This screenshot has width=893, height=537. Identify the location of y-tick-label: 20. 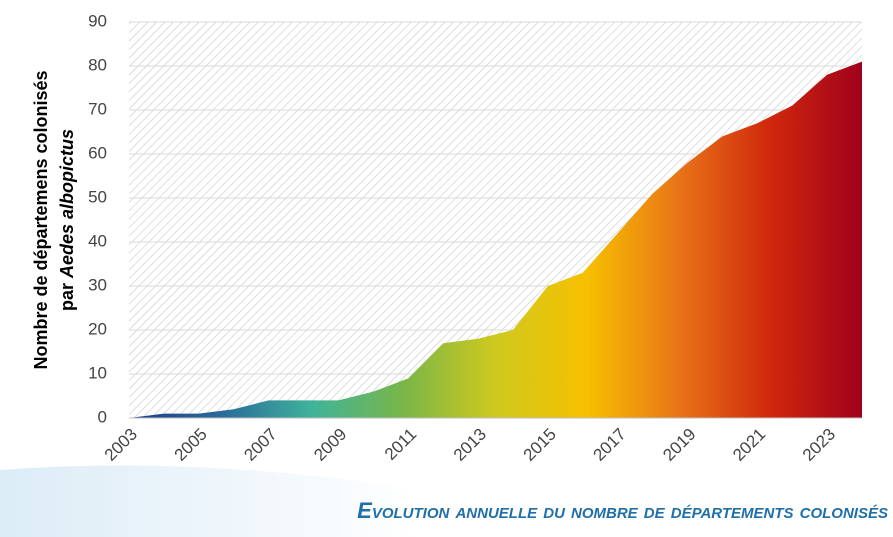
(97, 328).